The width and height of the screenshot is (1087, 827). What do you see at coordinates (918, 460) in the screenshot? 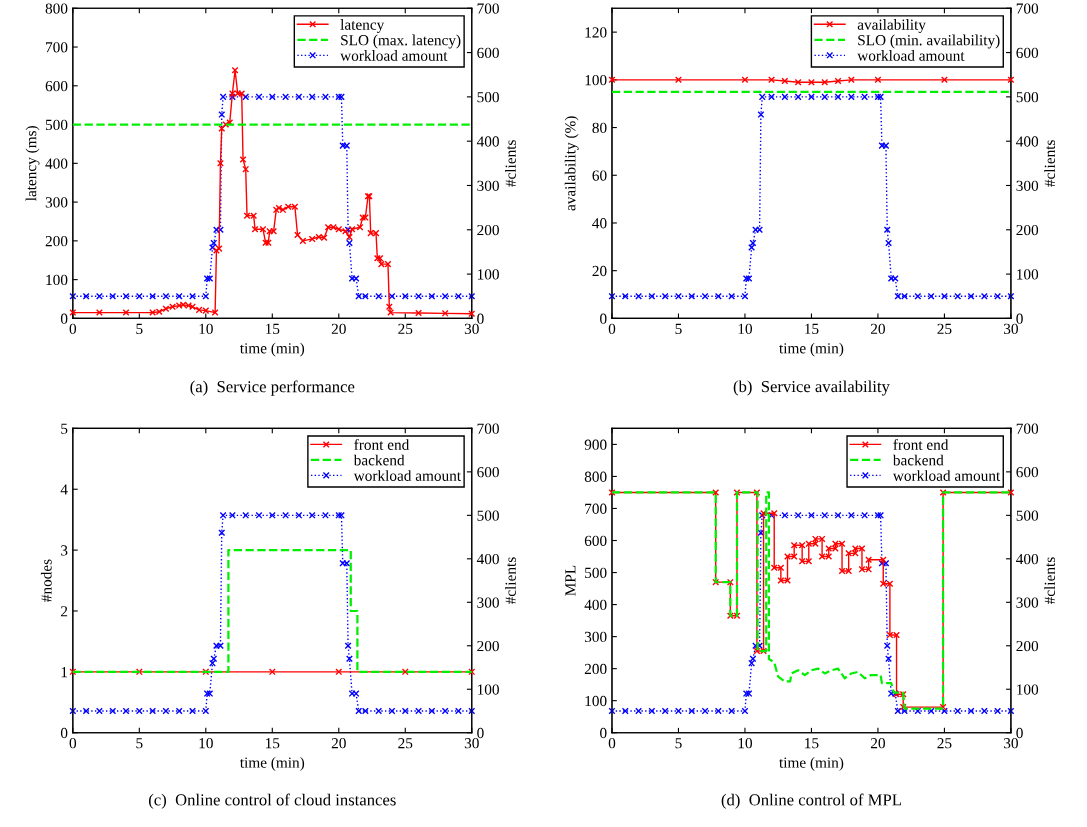
I see `legend-label: backend` at bounding box center [918, 460].